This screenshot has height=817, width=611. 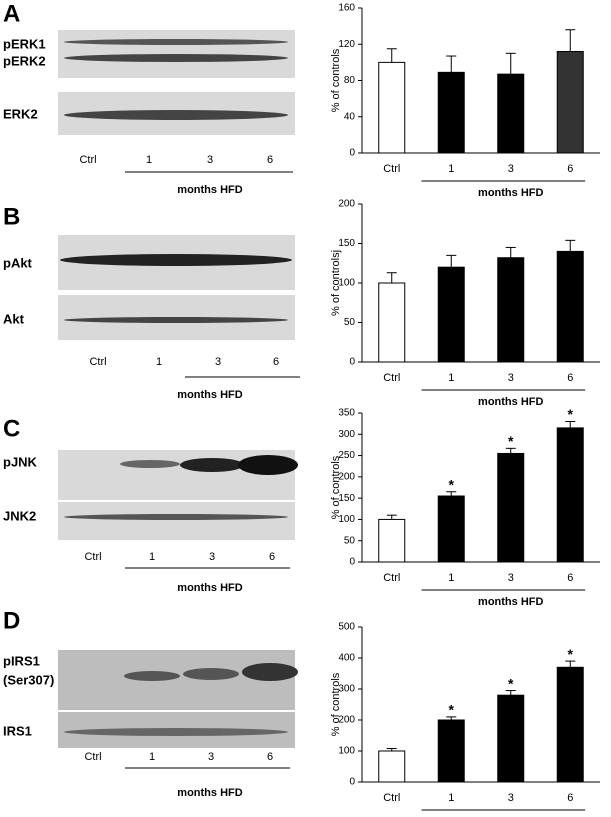 What do you see at coordinates (346, 8) in the screenshot?
I see `y-tick-label: 160` at bounding box center [346, 8].